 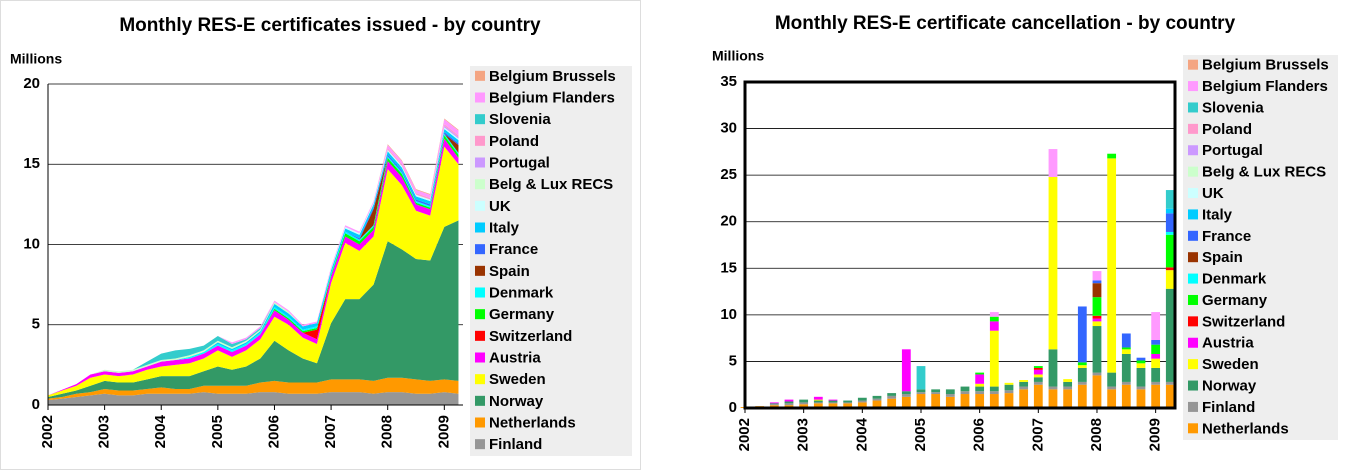 I want to click on legend-label: Germany, so click(x=1235, y=300).